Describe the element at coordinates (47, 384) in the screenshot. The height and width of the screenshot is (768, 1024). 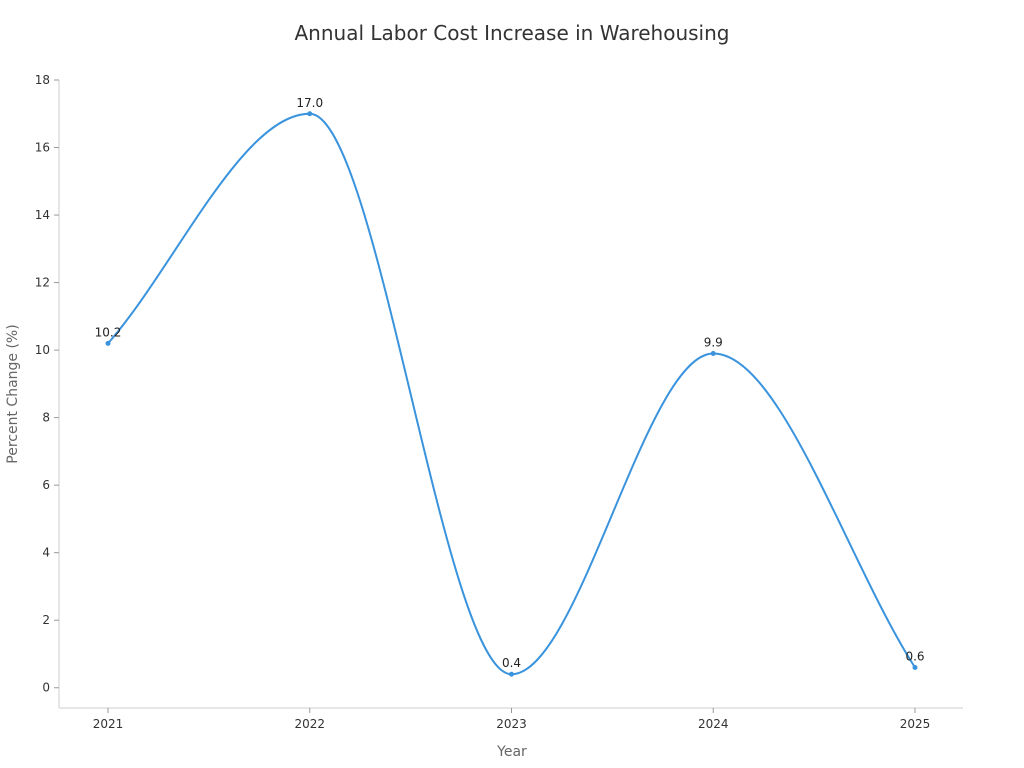
I see `y-axis-ticks: 0 2 4 6 8 10 12 14 16 18` at that location.